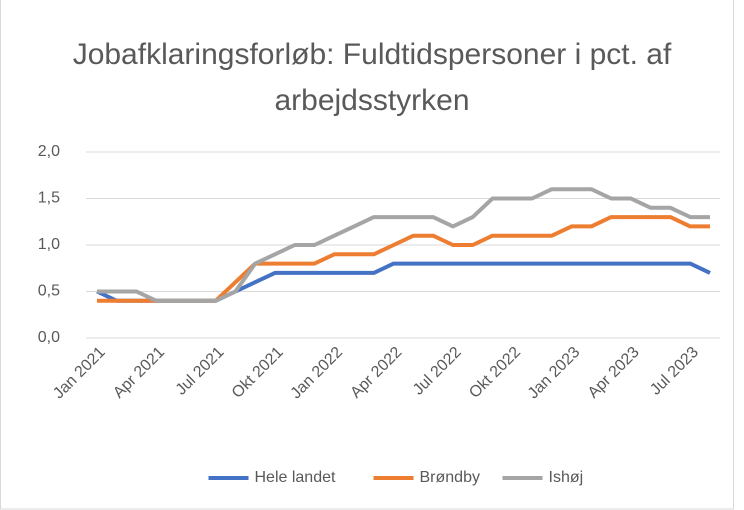  I want to click on legend-label: Brøndby, so click(450, 477).